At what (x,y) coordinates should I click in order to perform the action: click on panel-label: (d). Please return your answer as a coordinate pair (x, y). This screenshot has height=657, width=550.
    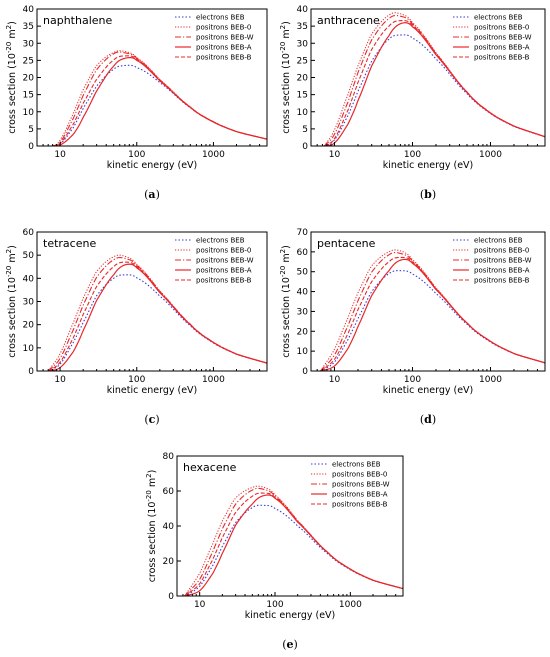
    Looking at the image, I should click on (428, 419).